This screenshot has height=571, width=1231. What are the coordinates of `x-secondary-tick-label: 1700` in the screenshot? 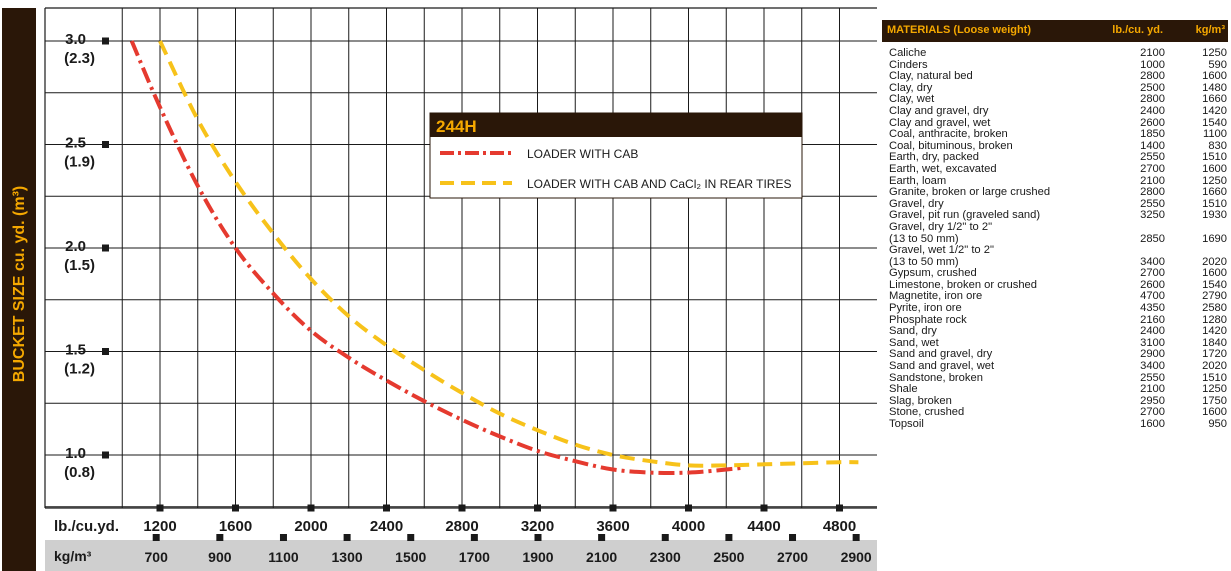 It's located at (474, 557).